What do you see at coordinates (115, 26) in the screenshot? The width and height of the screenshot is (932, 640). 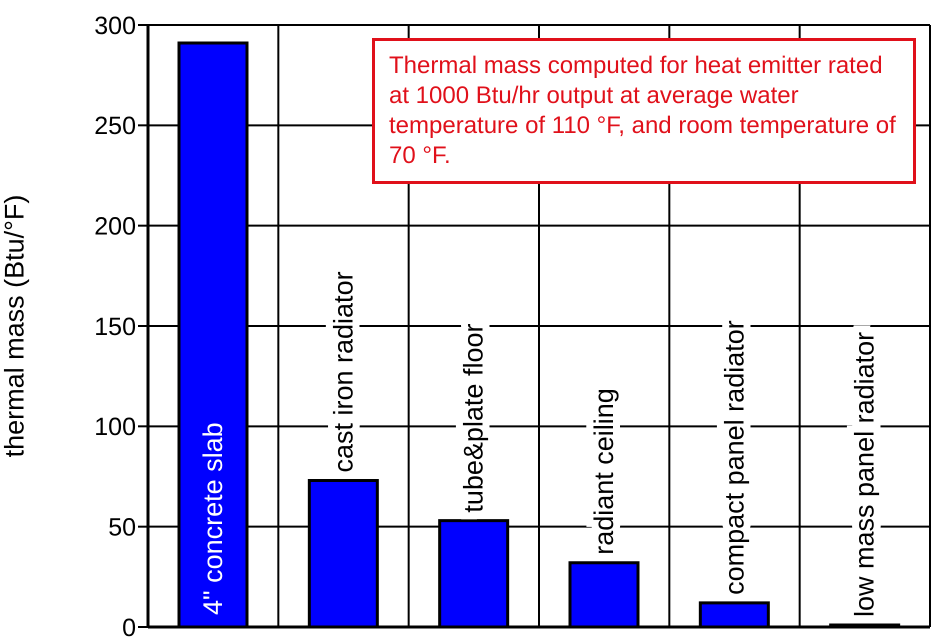 I see `y-tick-label: 300` at bounding box center [115, 26].